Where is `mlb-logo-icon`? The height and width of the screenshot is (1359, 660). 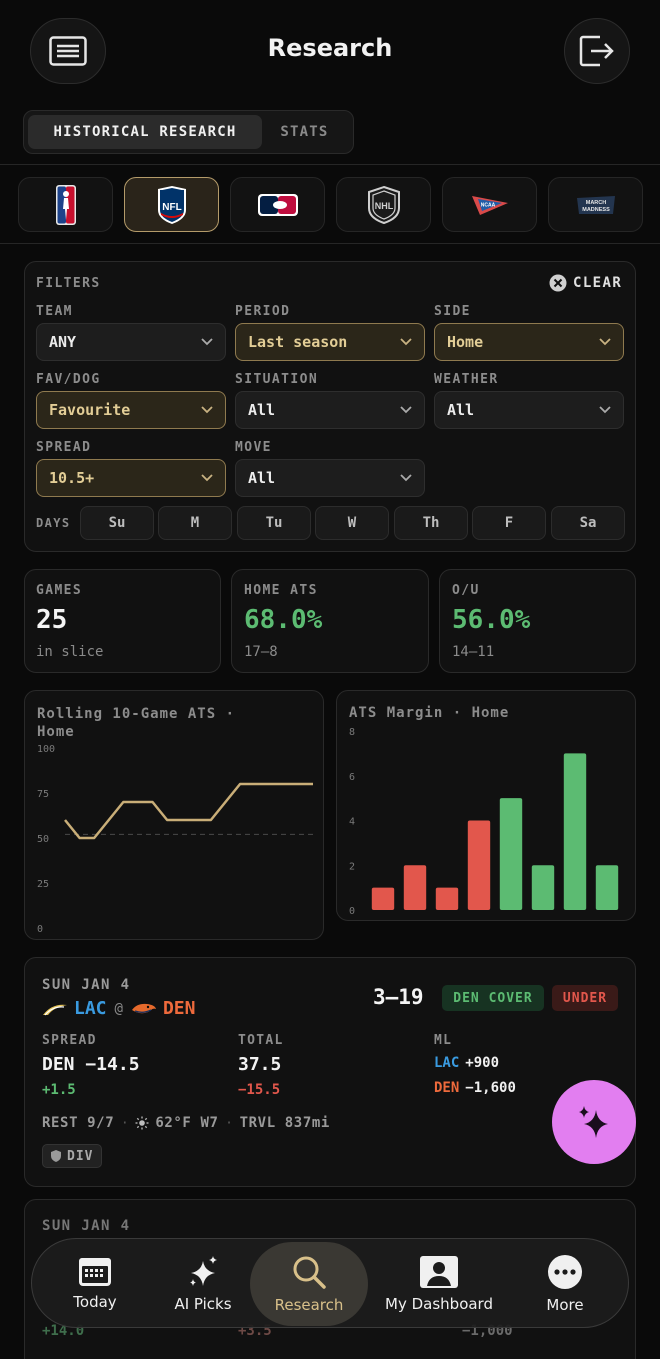 mlb-logo-icon is located at coordinates (277, 204).